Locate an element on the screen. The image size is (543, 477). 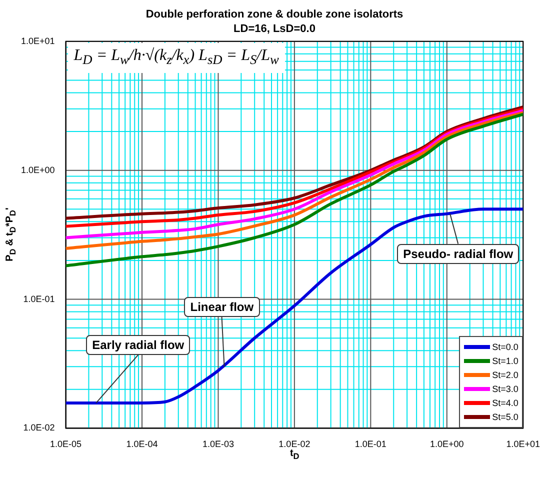
legend-label: St=5.0 is located at coordinates (505, 417).